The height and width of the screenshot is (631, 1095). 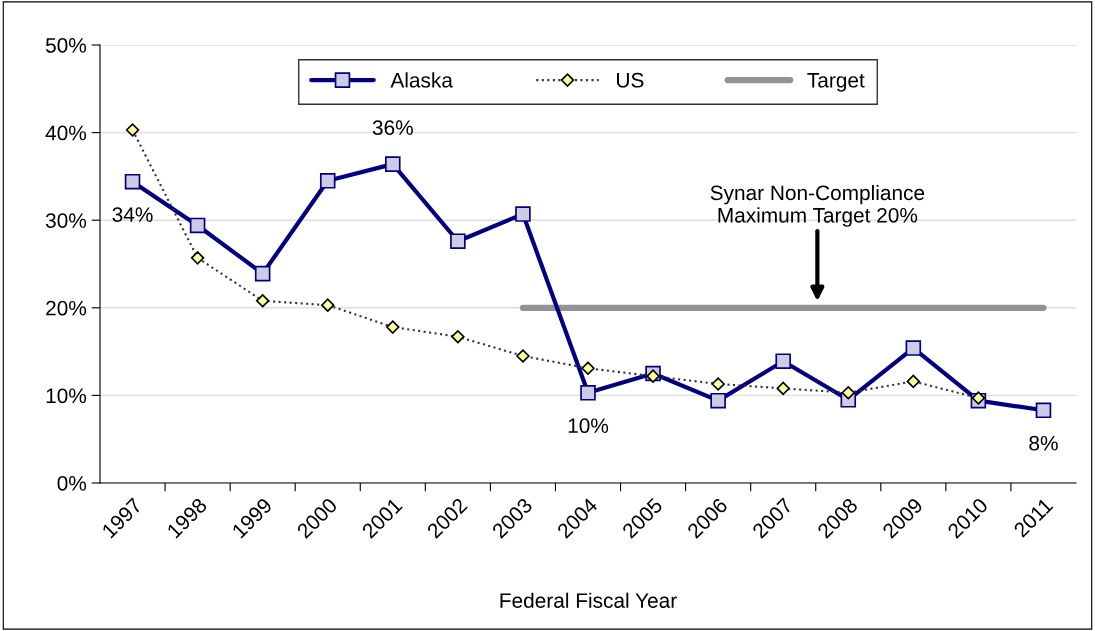 What do you see at coordinates (836, 82) in the screenshot?
I see `legend-label: Target` at bounding box center [836, 82].